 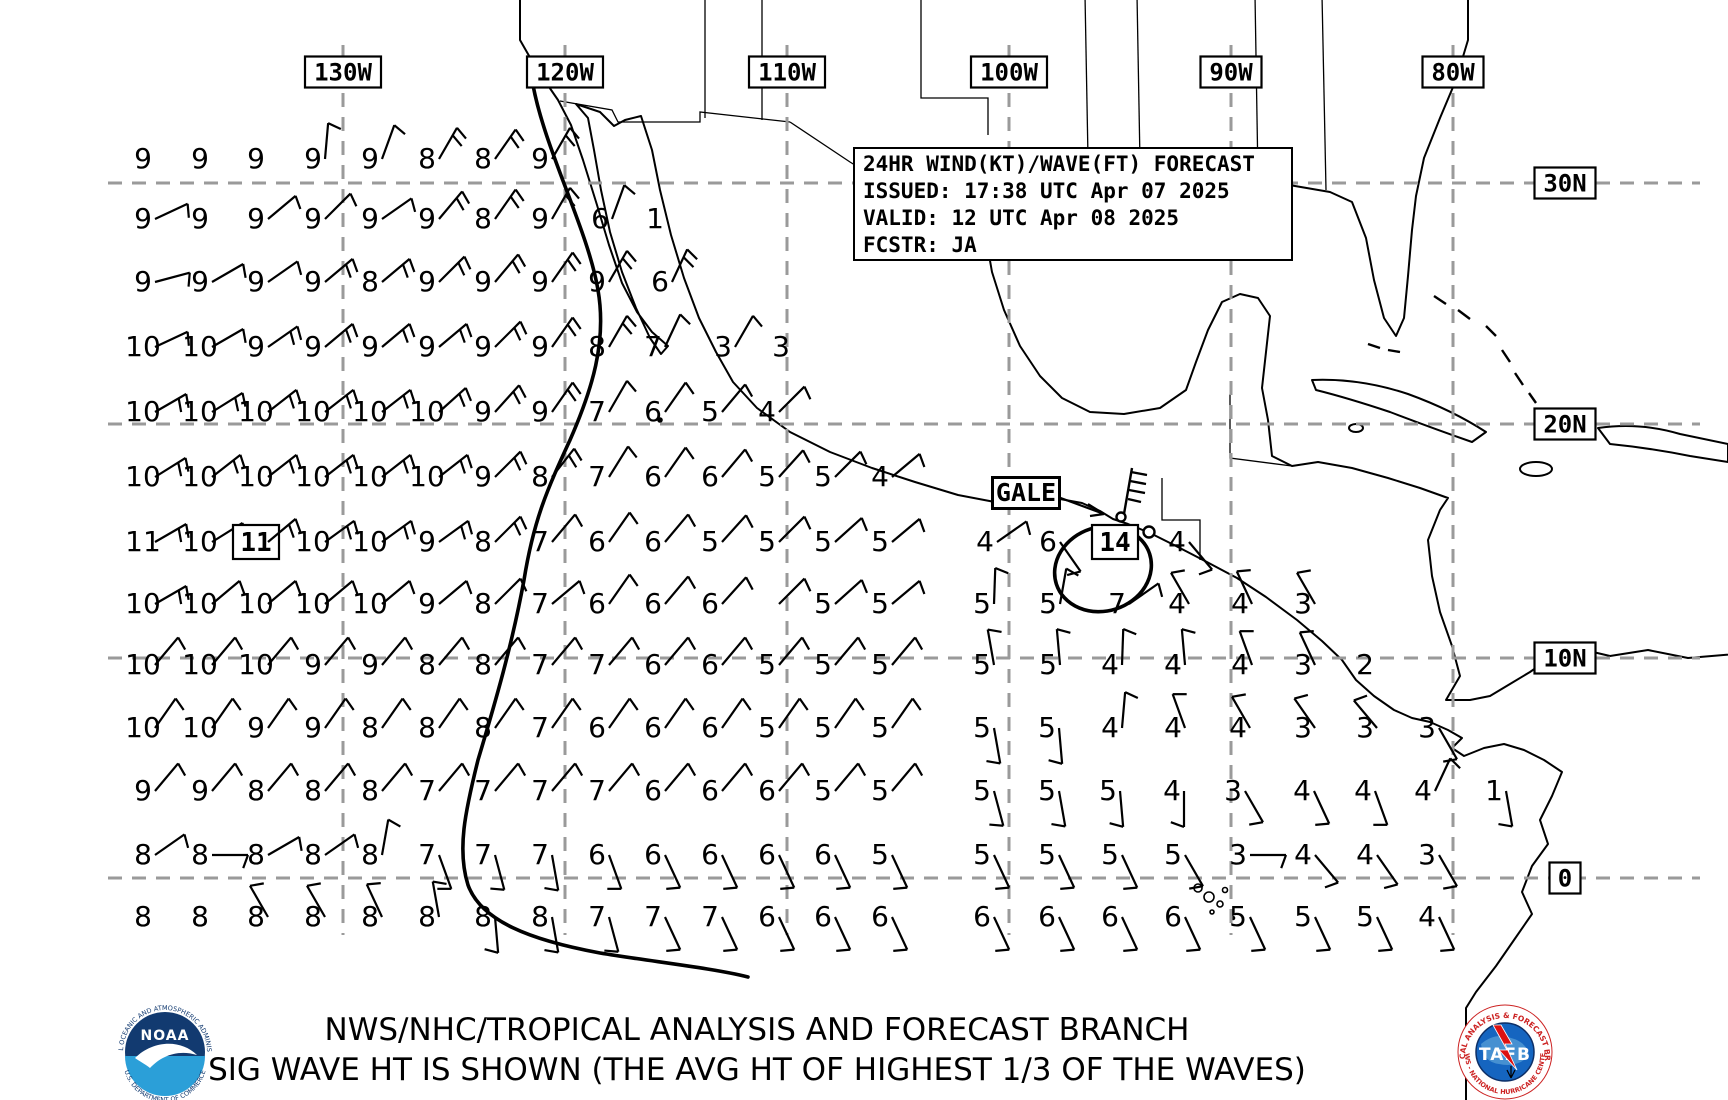 What do you see at coordinates (1453, 72) in the screenshot?
I see `grid-label-box-80W` at bounding box center [1453, 72].